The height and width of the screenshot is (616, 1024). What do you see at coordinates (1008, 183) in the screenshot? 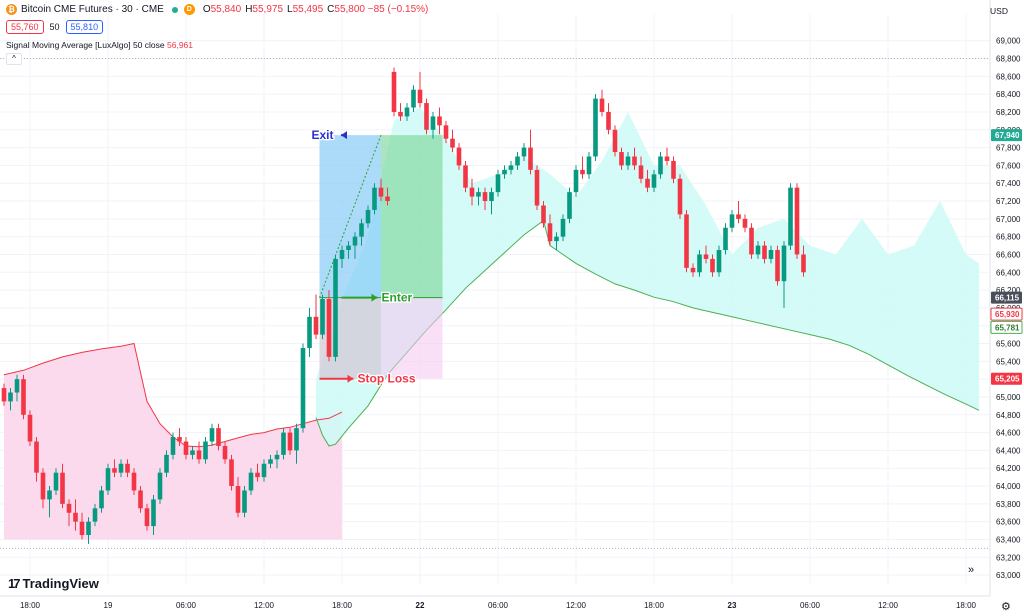
I see `price-tick-label: 67,400` at bounding box center [1008, 183].